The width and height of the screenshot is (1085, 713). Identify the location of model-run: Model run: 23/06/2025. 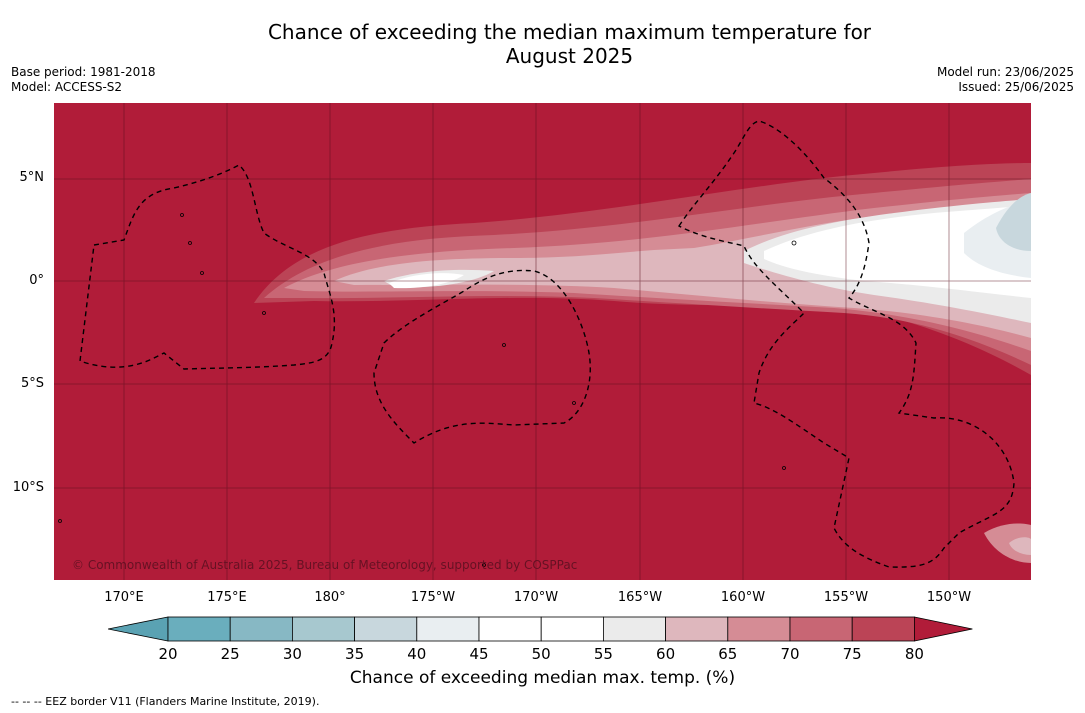
(1005, 72).